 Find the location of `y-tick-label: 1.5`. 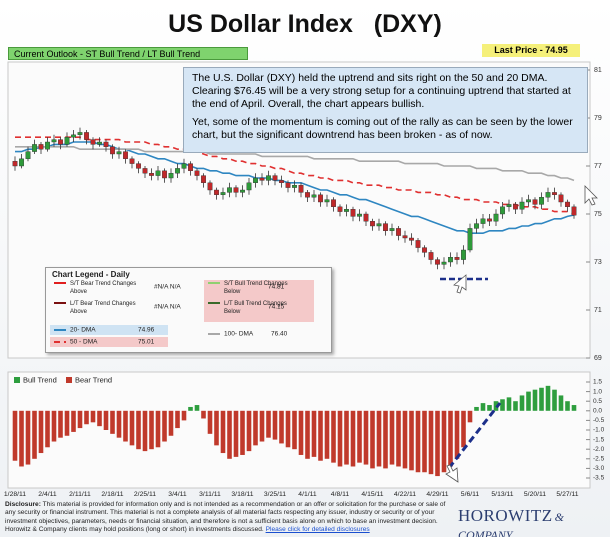

y-tick-label: 1.5 is located at coordinates (597, 382).